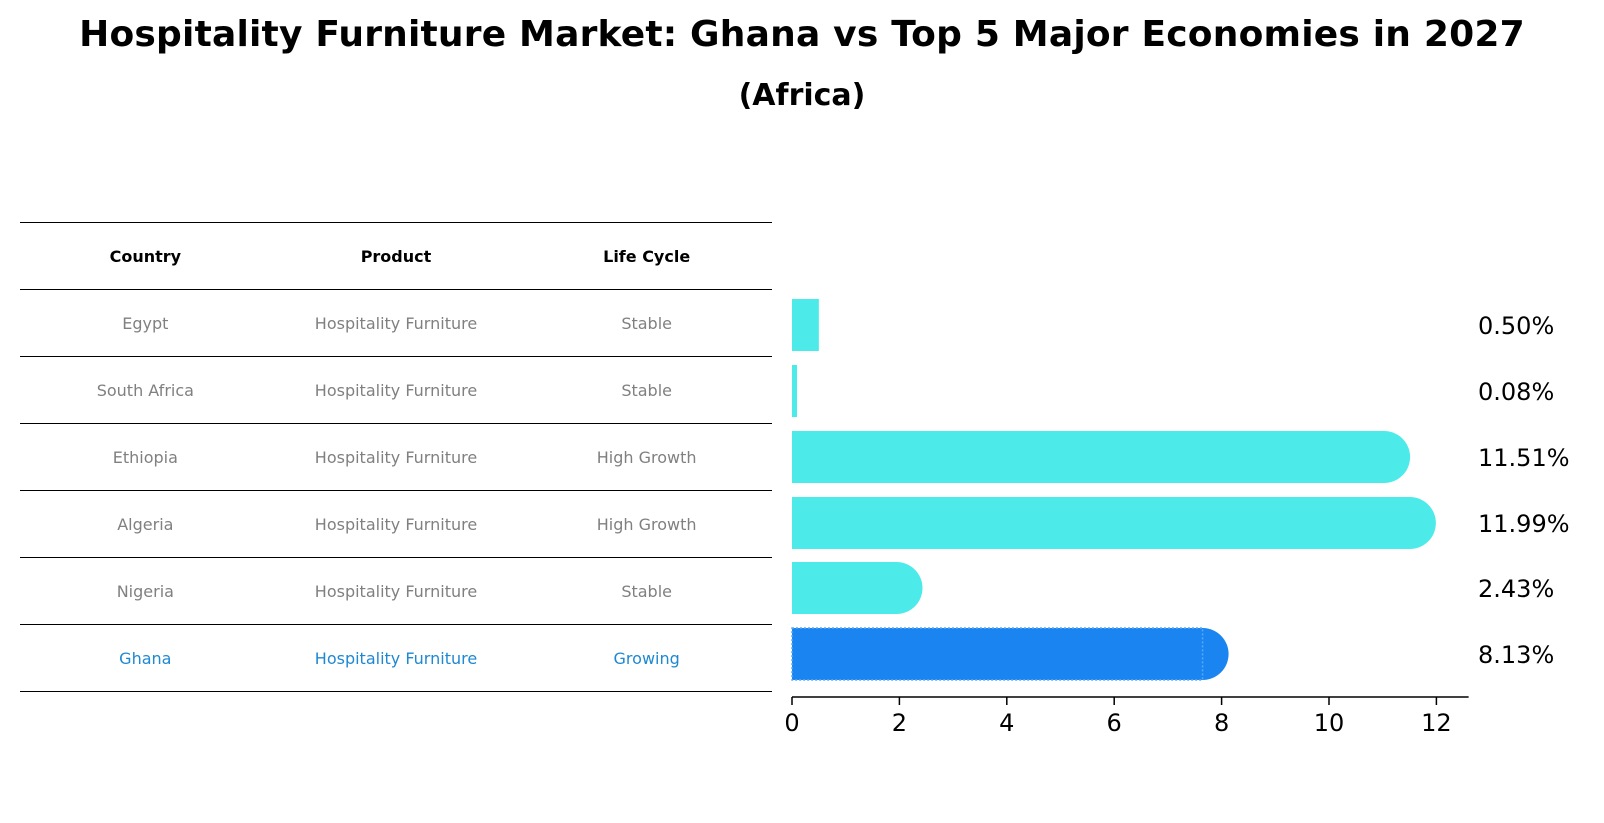 Image resolution: width=1604 pixels, height=823 pixels. Describe the element at coordinates (1516, 392) in the screenshot. I see `value-label: 0.08%` at that location.